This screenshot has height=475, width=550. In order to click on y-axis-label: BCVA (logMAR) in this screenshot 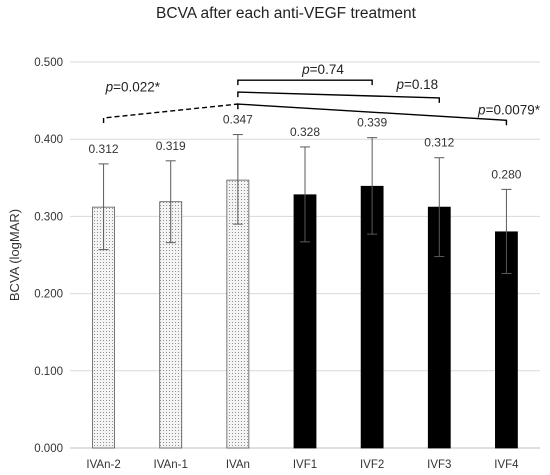, I will do `click(14, 255)`.